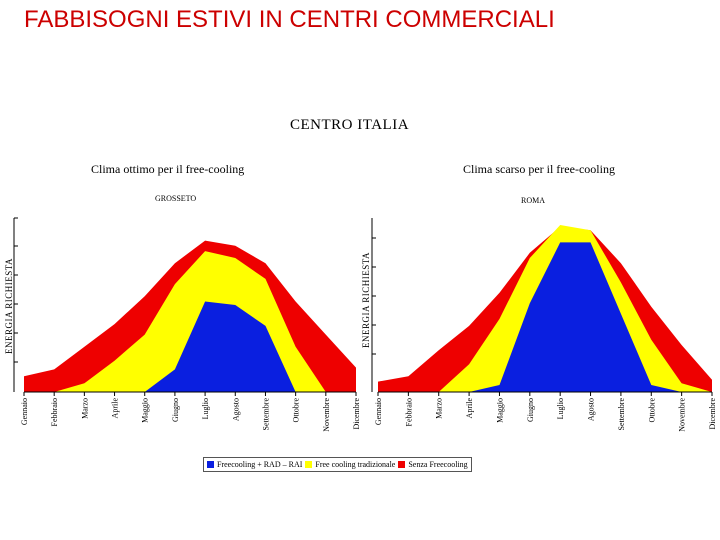  What do you see at coordinates (539, 169) in the screenshot?
I see `right-chart-title: Clima scarso per il free-cooling` at bounding box center [539, 169].